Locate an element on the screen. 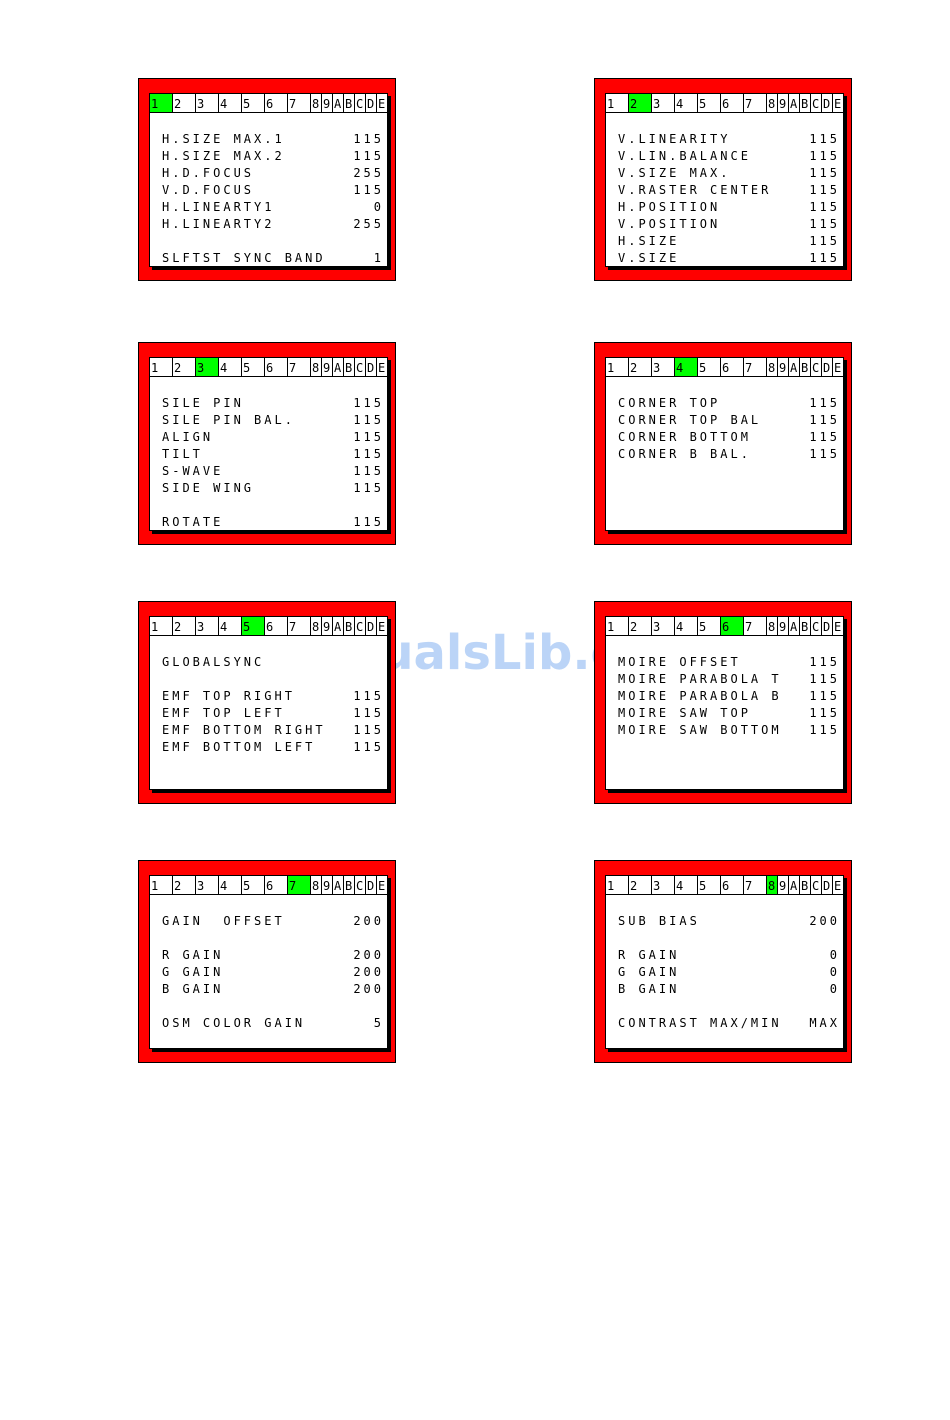  row-label: R GAIN is located at coordinates (649, 955).